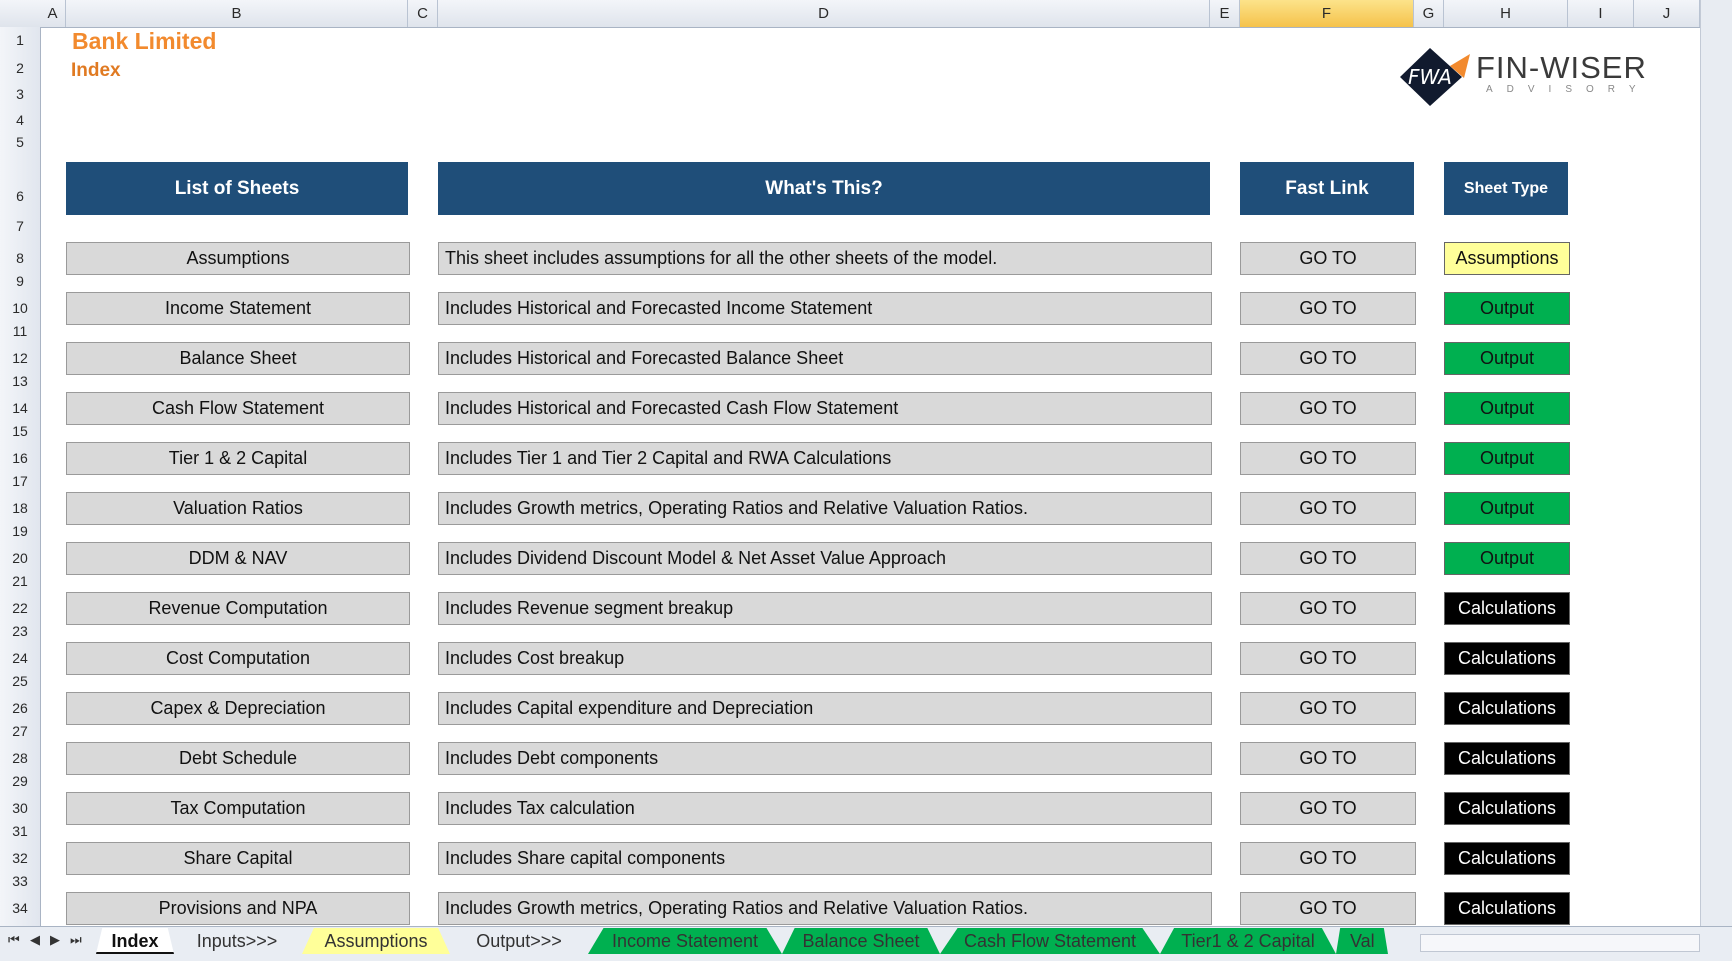 This screenshot has height=961, width=1732. I want to click on row-header-10: 10, so click(20, 308).